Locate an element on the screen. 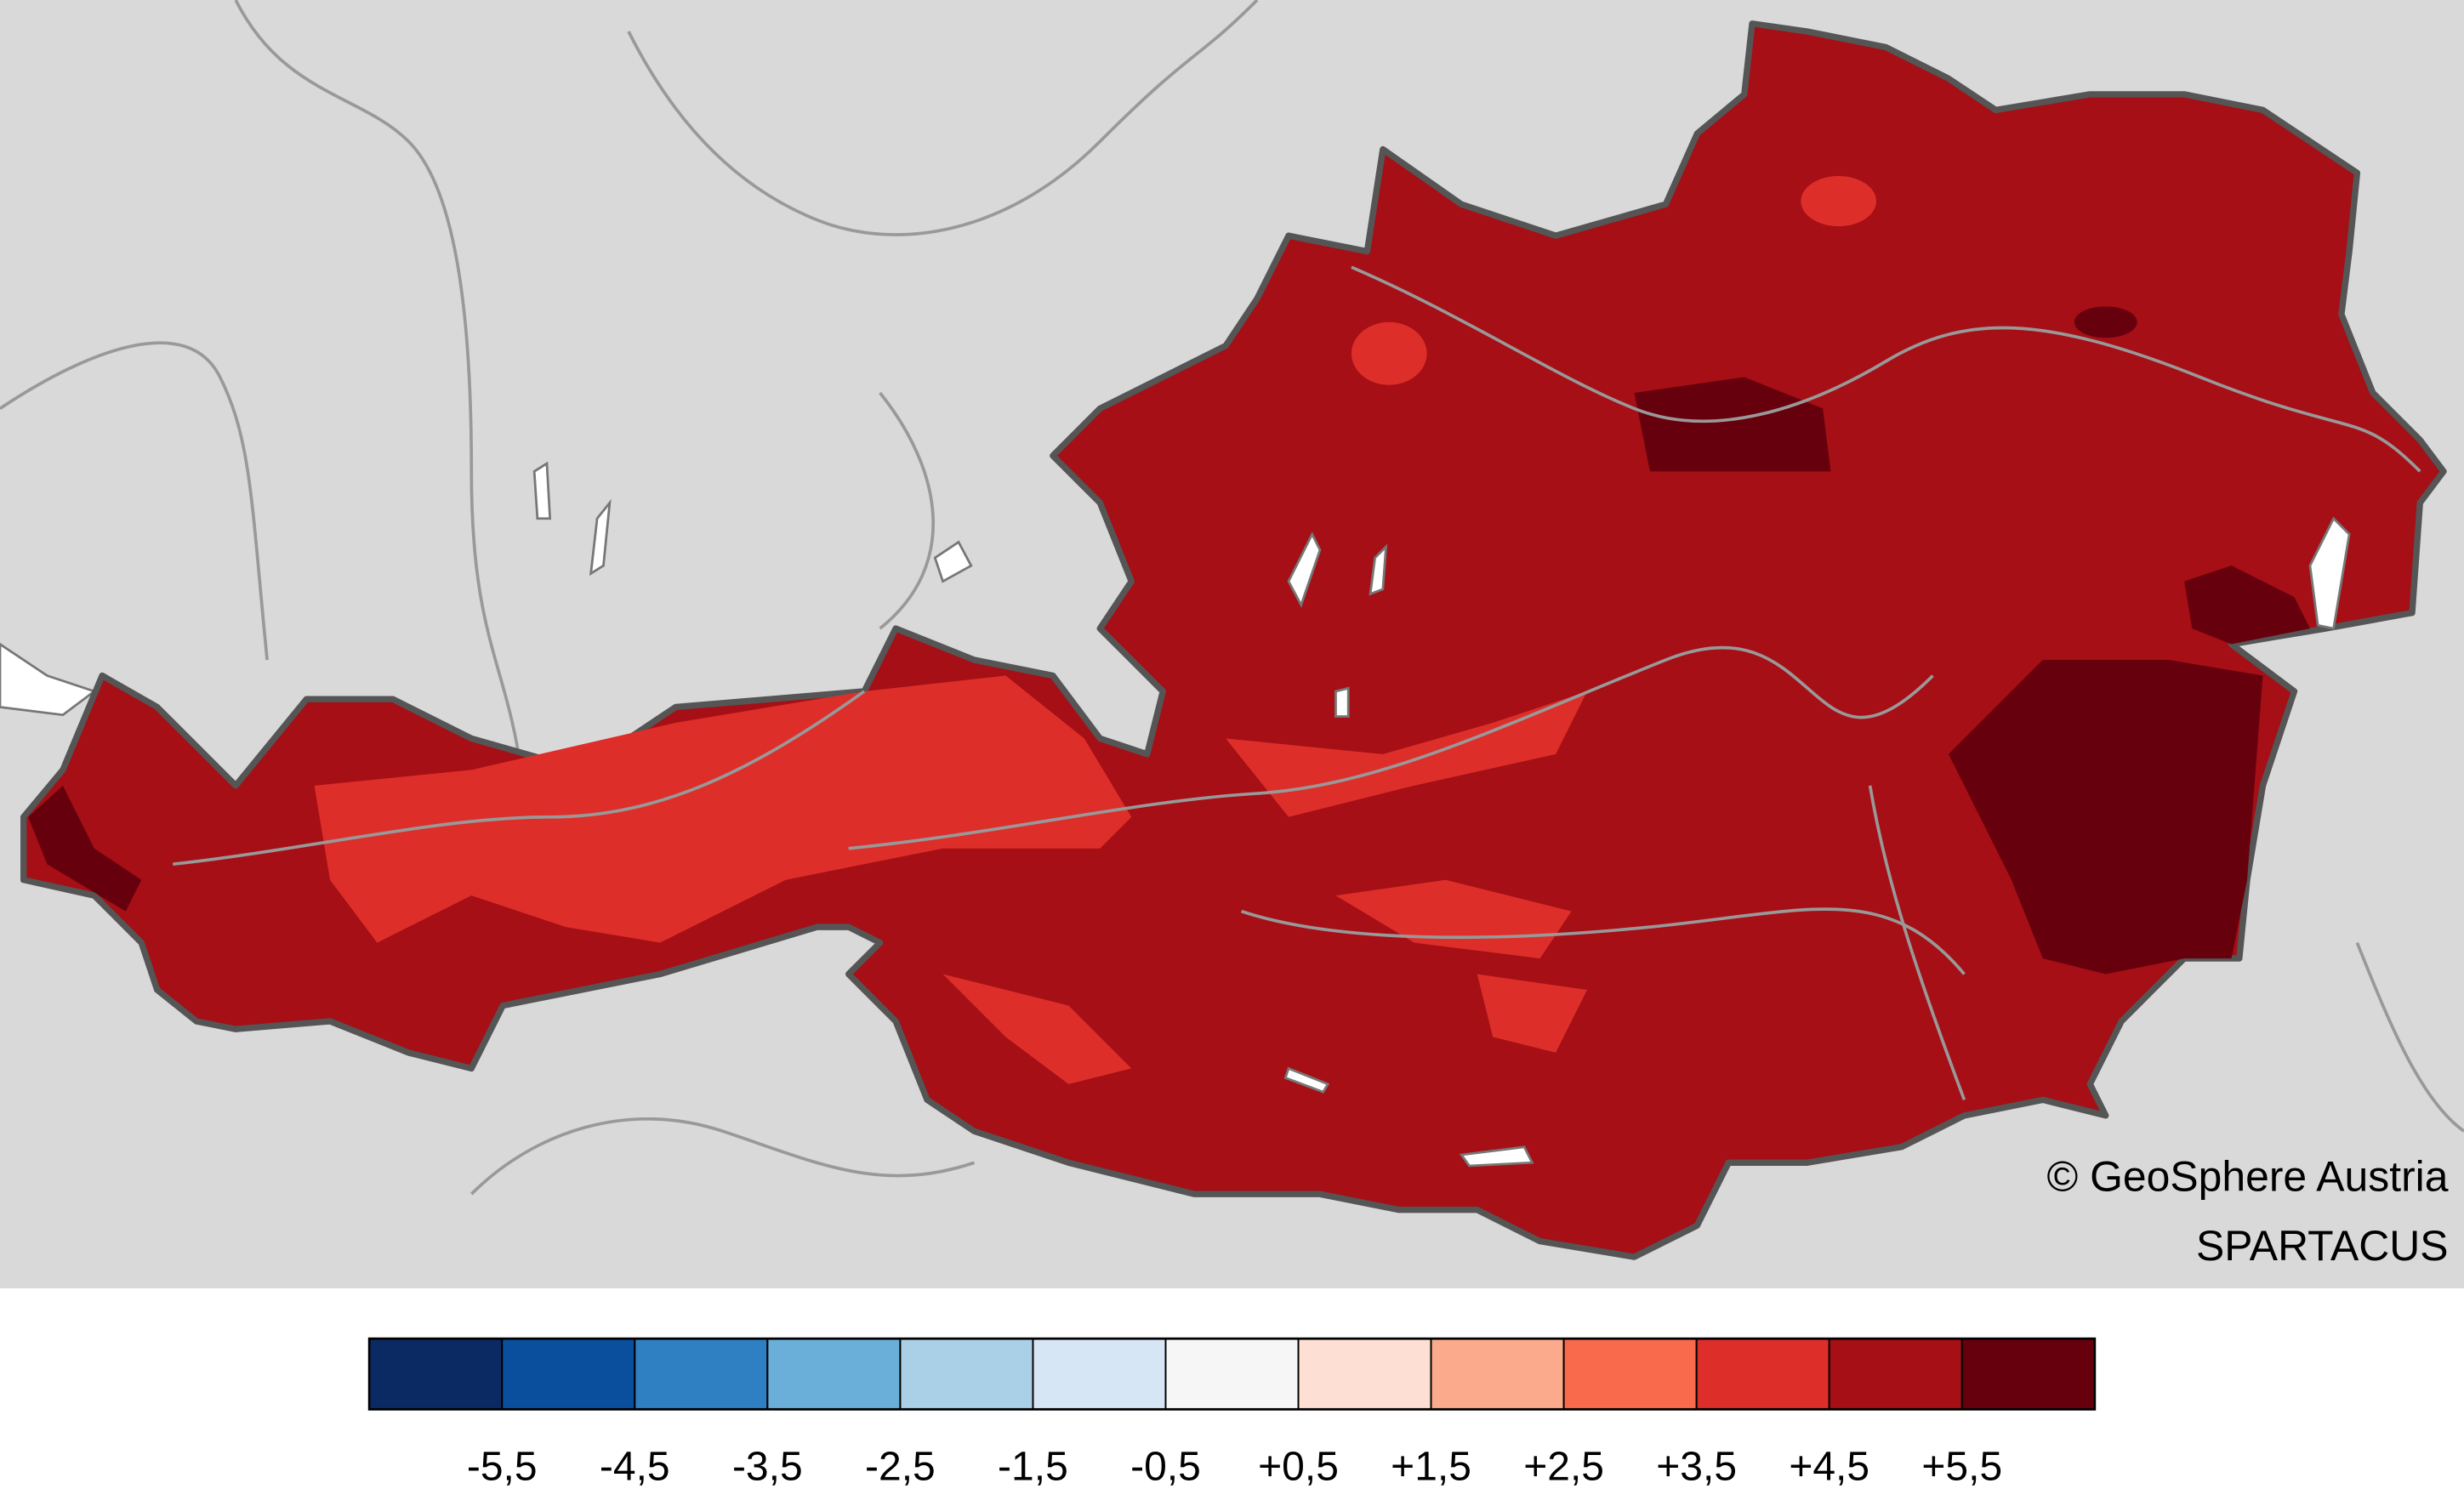 This screenshot has width=2464, height=1506. lakes is located at coordinates (486, 589).